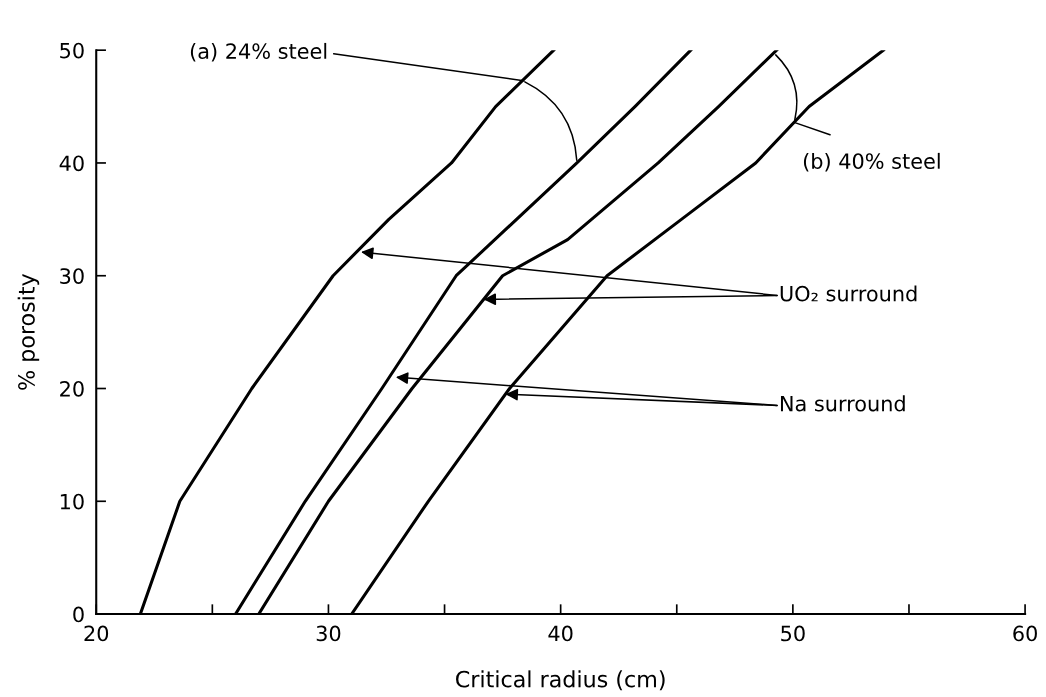 This screenshot has width=1046, height=697. What do you see at coordinates (871, 162) in the screenshot?
I see `annotation: (b) 40% steel` at bounding box center [871, 162].